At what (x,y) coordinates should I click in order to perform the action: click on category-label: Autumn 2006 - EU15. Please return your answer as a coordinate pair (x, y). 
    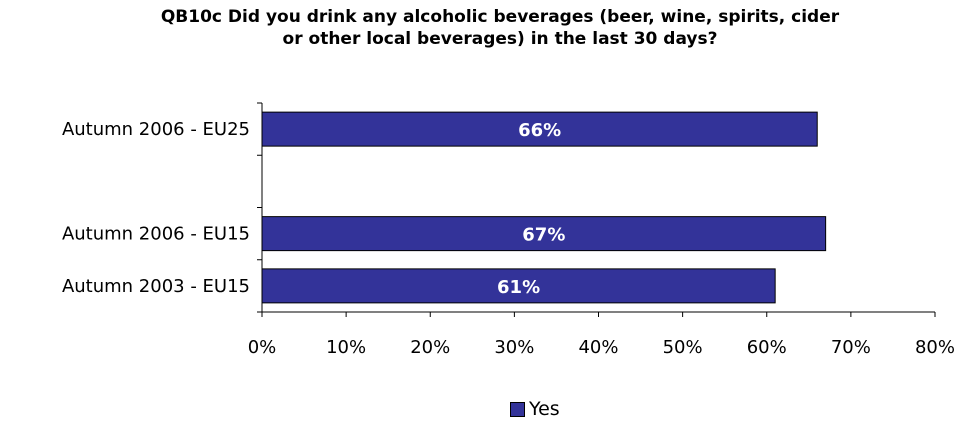
    Looking at the image, I should click on (156, 234).